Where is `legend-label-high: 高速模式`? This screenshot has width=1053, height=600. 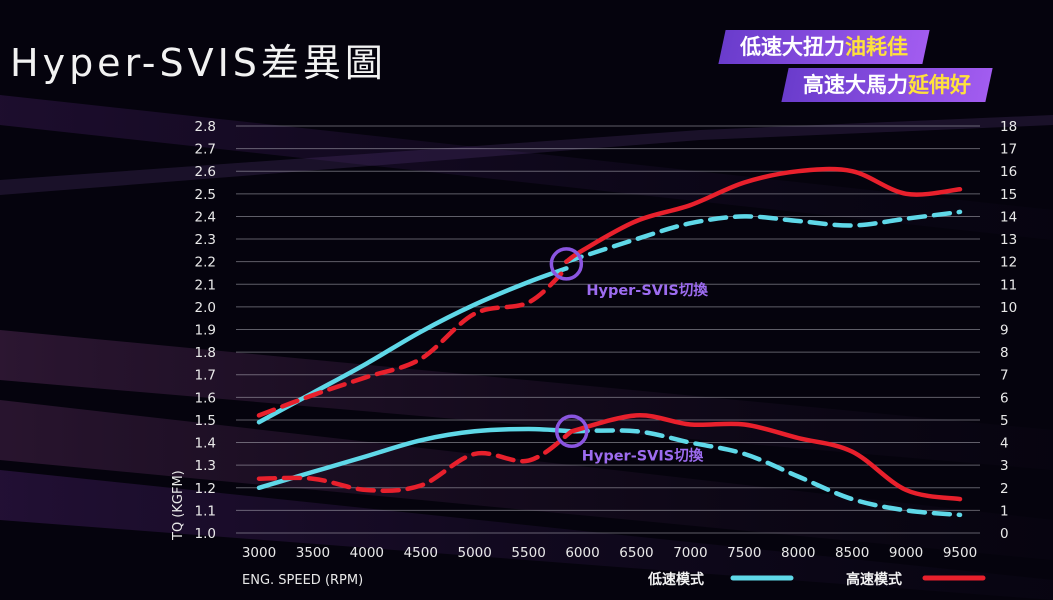 legend-label-high: 高速模式 is located at coordinates (874, 579).